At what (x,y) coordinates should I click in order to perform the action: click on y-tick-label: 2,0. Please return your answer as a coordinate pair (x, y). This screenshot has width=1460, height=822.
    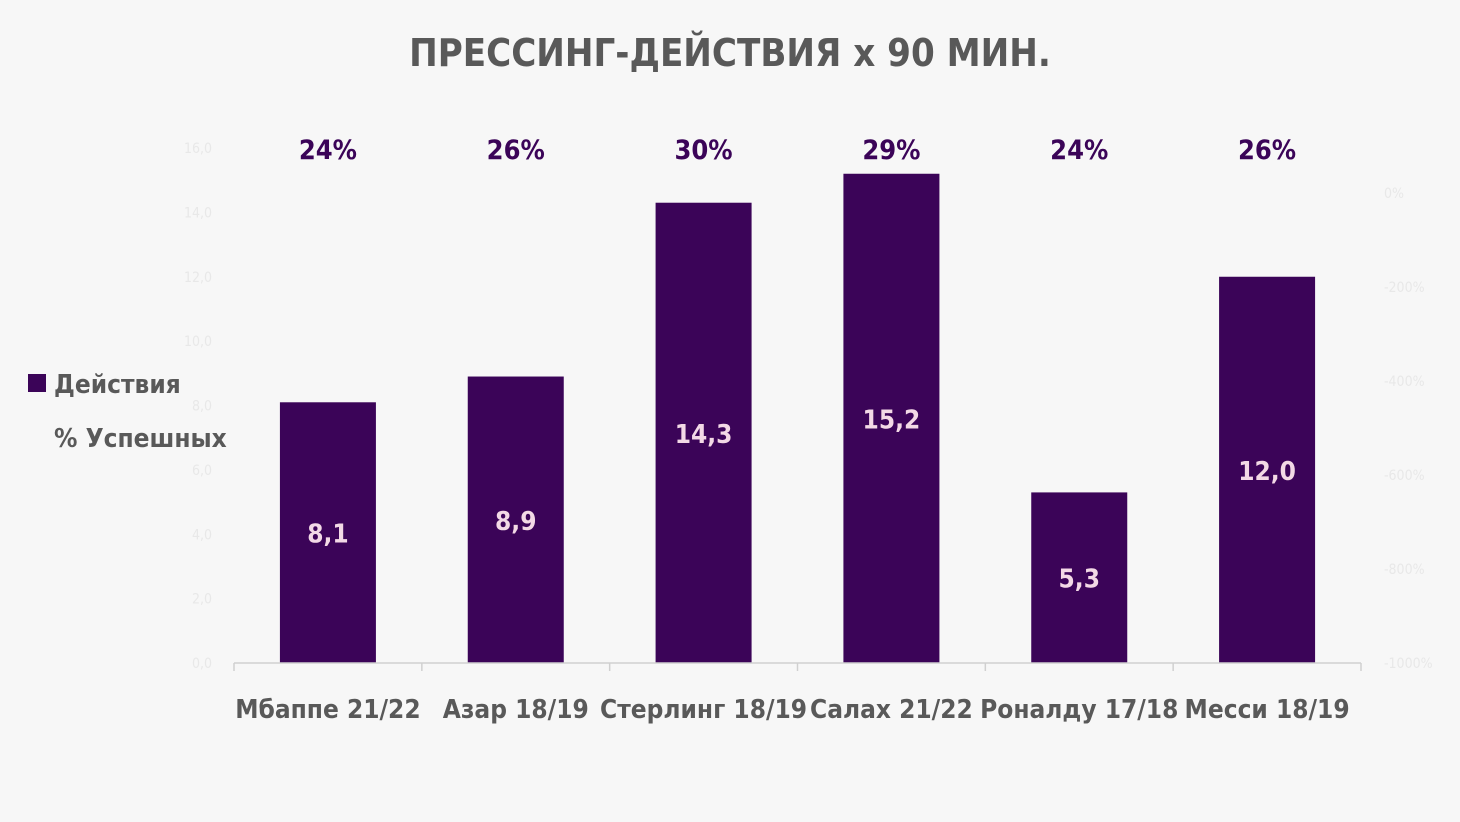
    Looking at the image, I should click on (202, 600).